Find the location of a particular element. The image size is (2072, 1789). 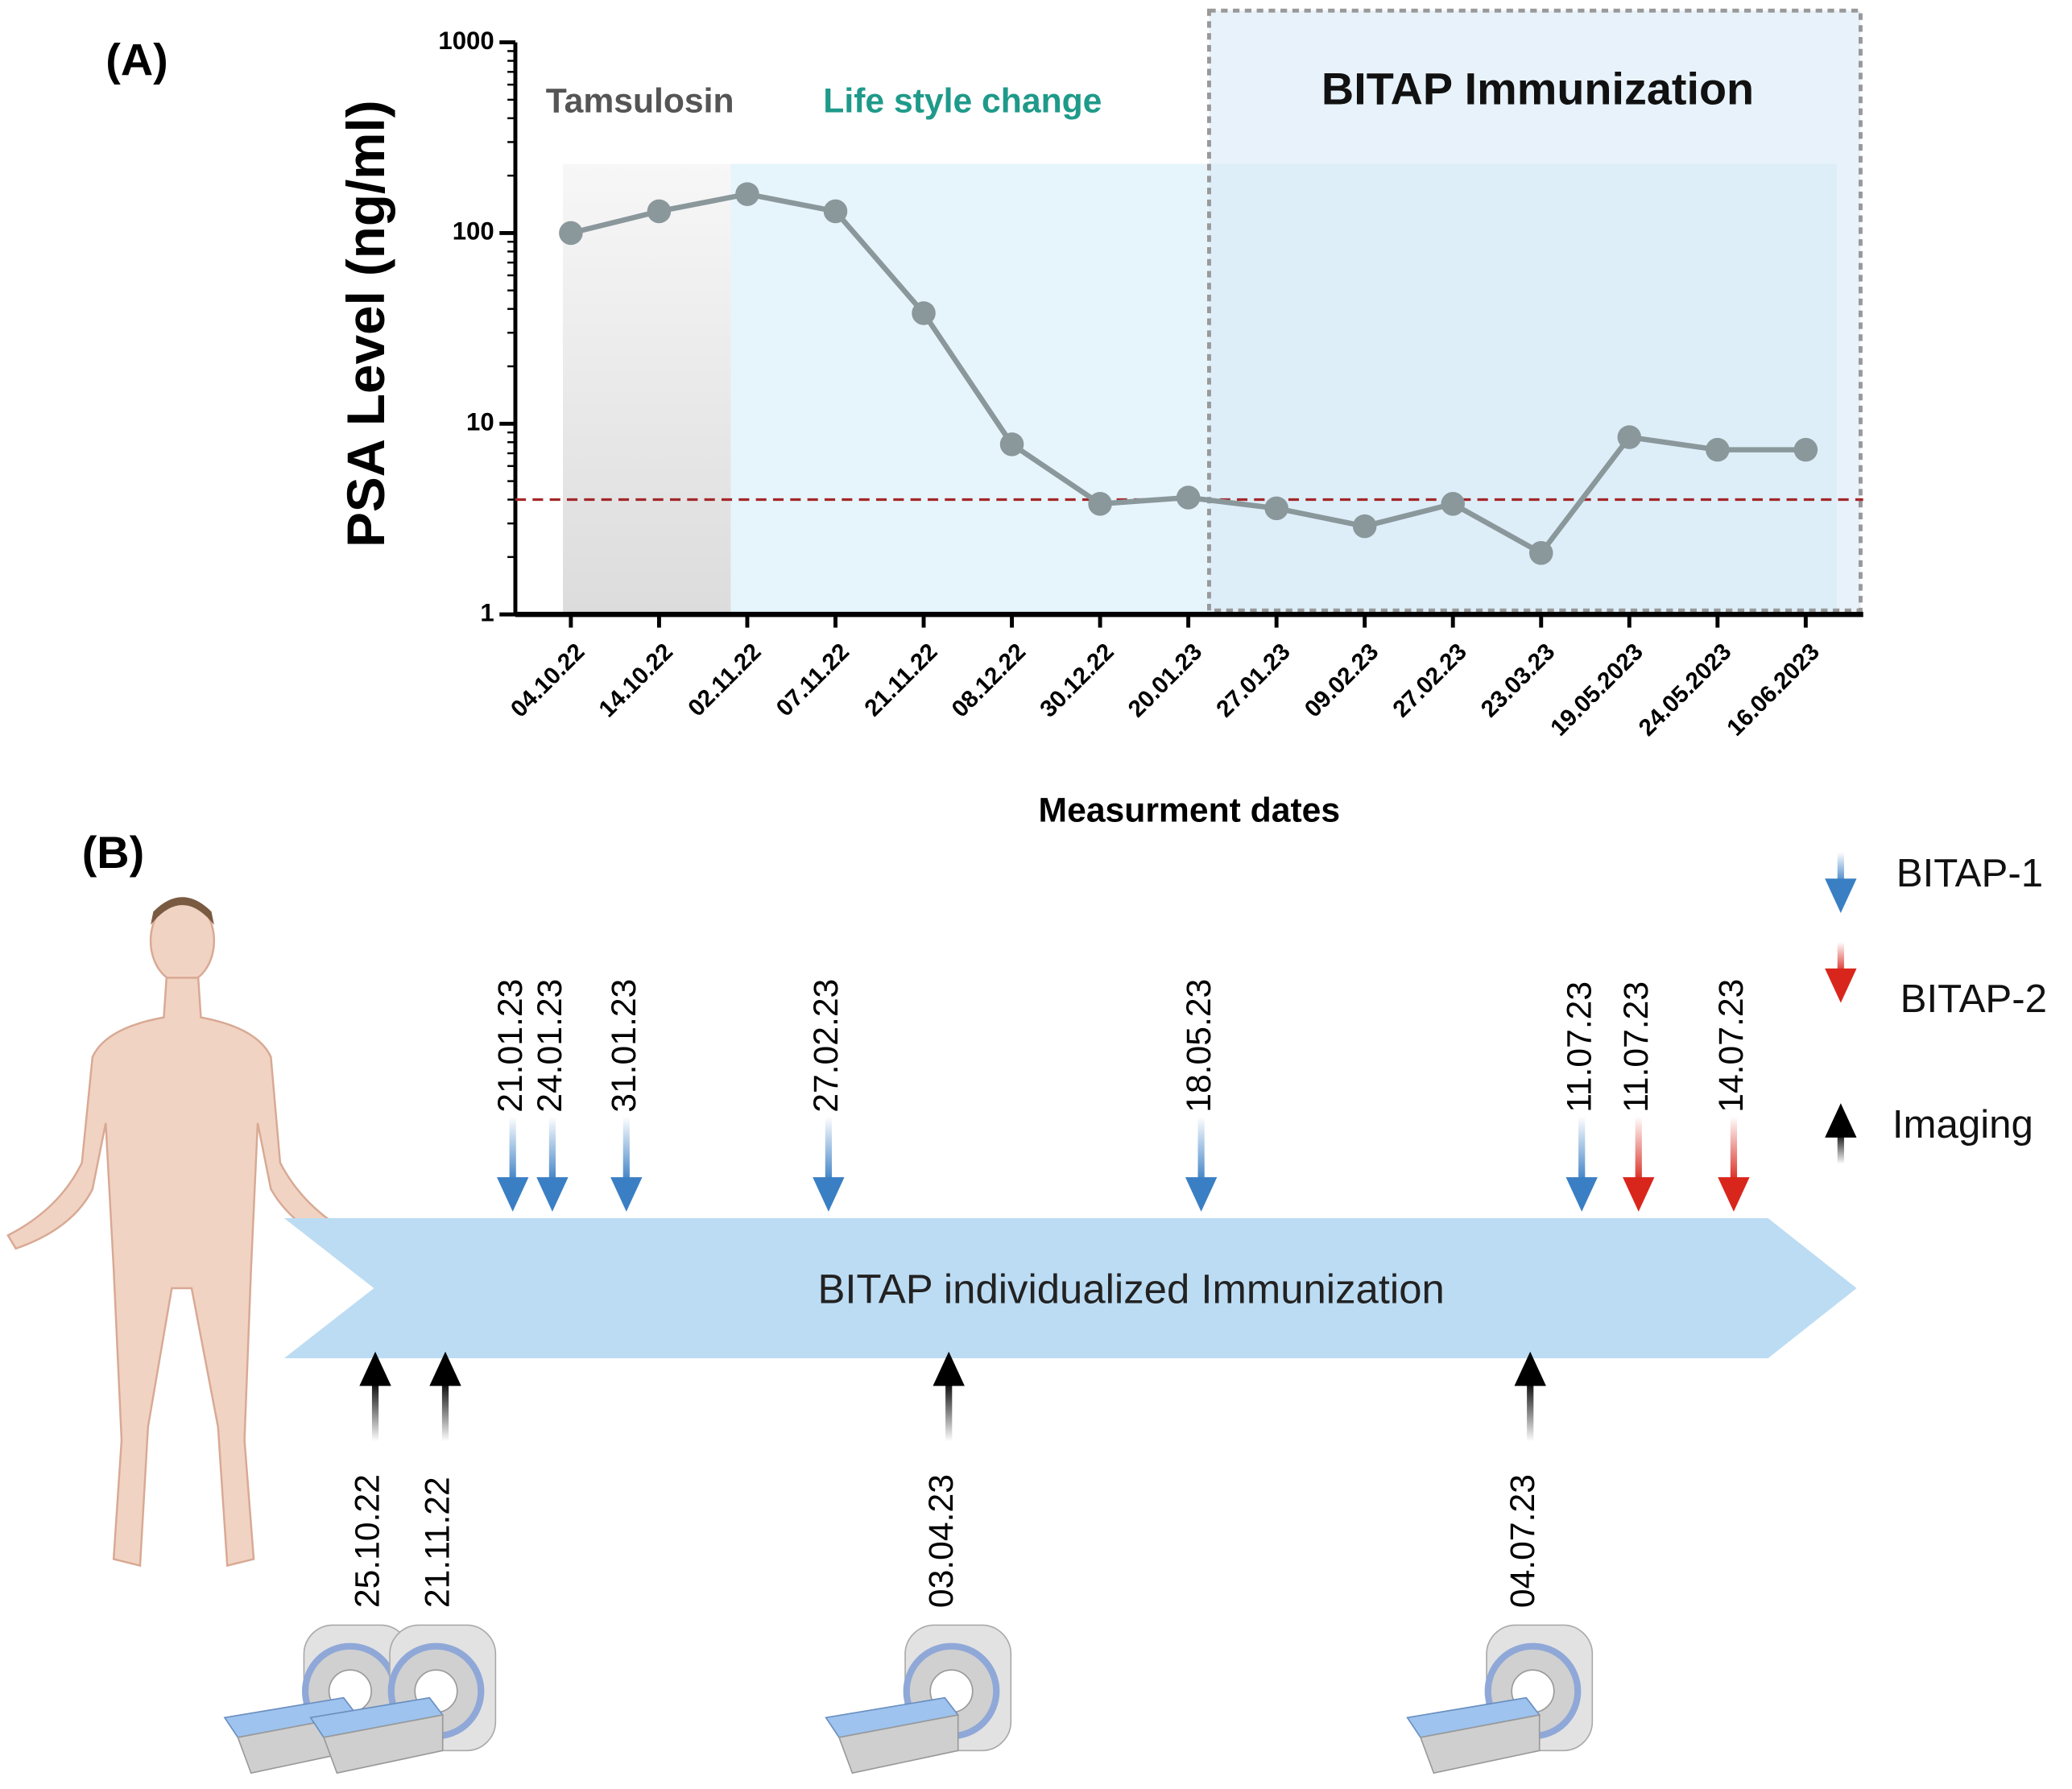

y-axis-title: PSA Level (ng/ml) is located at coordinates (366, 323).